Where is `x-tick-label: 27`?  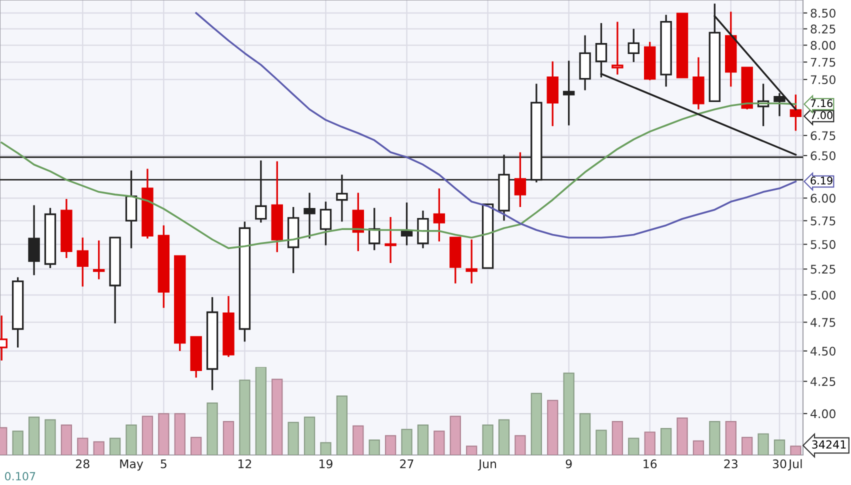 x-tick-label: 27 is located at coordinates (407, 463).